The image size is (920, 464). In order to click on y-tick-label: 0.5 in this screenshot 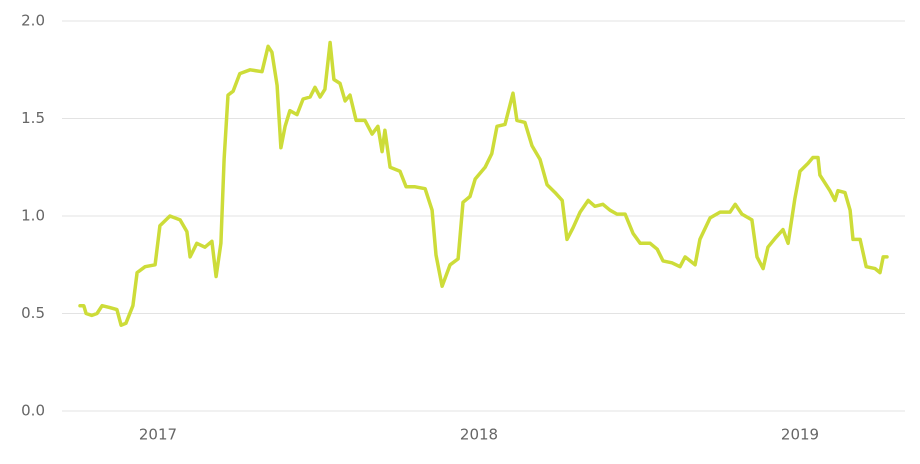, I will do `click(33, 313)`.